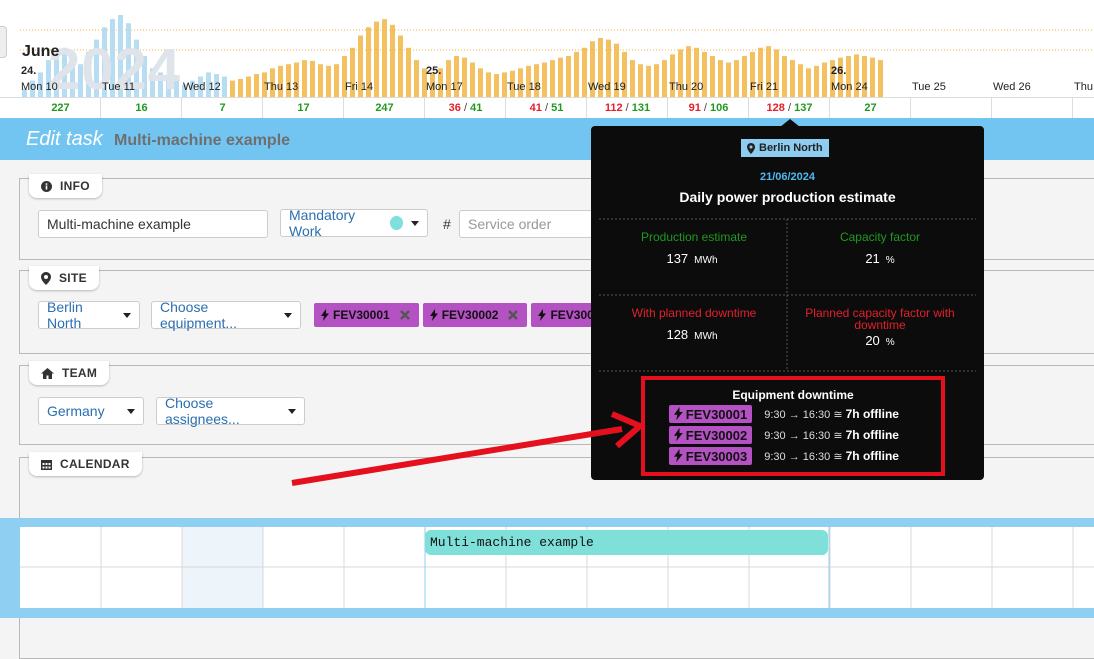 Image resolution: width=1094 pixels, height=659 pixels. Describe the element at coordinates (510, 224) in the screenshot. I see `placeholder: Service order` at that location.